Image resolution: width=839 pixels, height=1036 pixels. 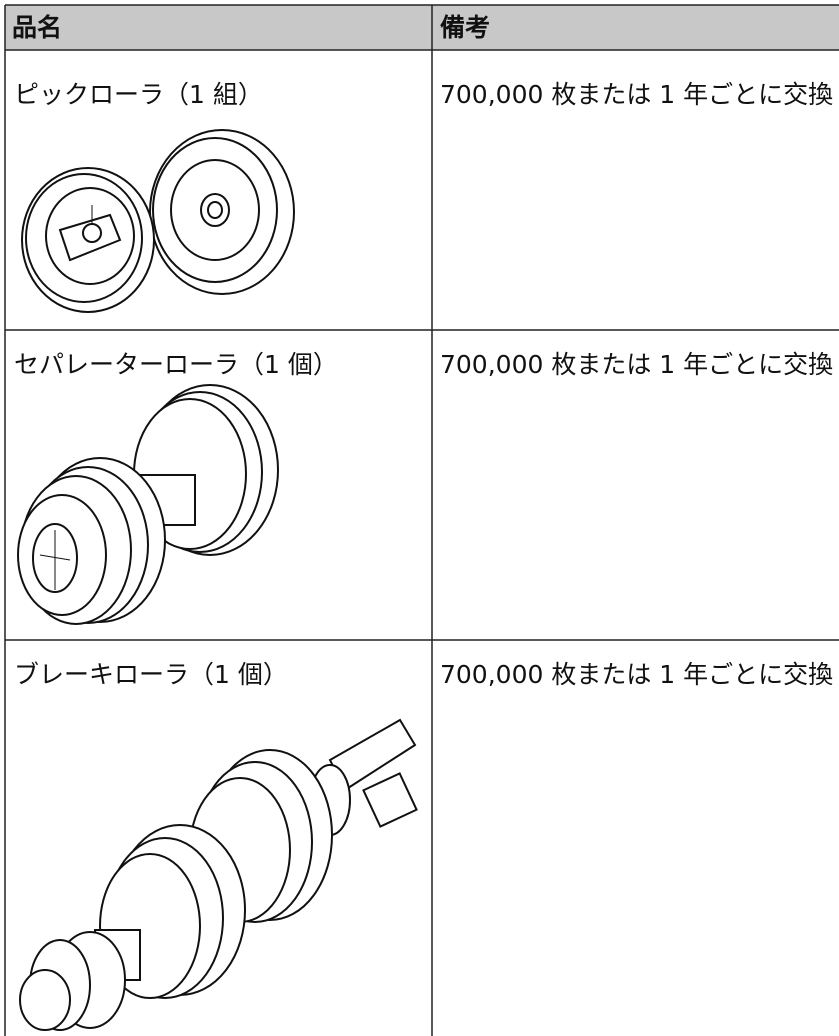 What do you see at coordinates (148, 504) in the screenshot?
I see `separator-roller-image` at bounding box center [148, 504].